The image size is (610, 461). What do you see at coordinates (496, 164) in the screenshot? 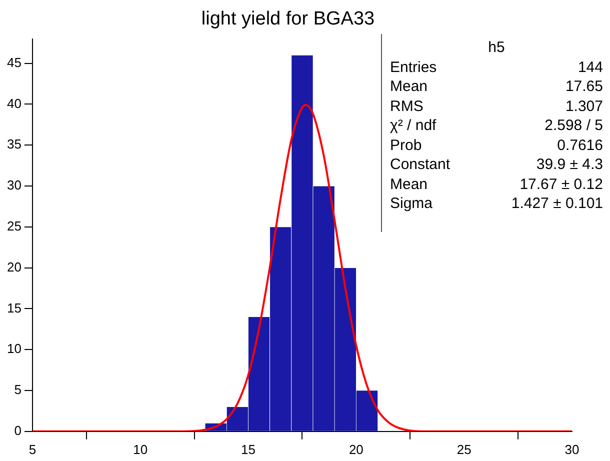
I see `text: Constant 39.9 ± 4.3` at bounding box center [496, 164].